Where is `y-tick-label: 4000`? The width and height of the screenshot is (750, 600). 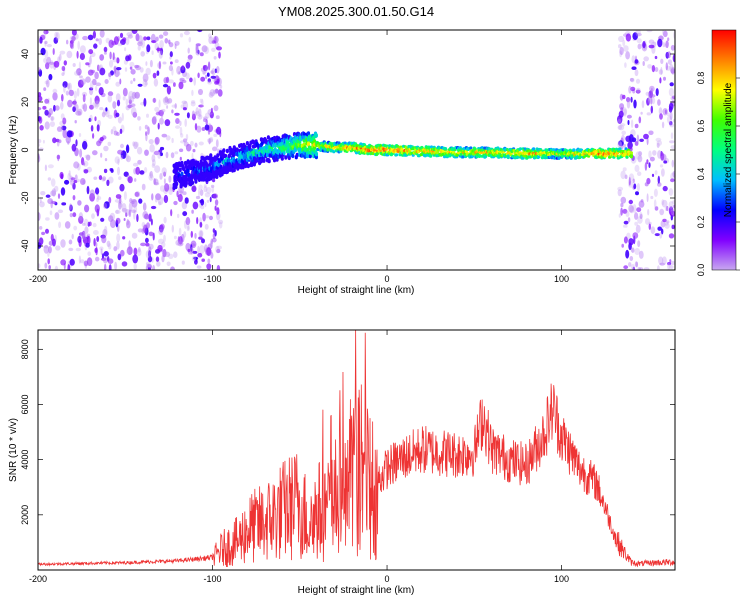 y-tick-label: 4000 is located at coordinates (25, 460).